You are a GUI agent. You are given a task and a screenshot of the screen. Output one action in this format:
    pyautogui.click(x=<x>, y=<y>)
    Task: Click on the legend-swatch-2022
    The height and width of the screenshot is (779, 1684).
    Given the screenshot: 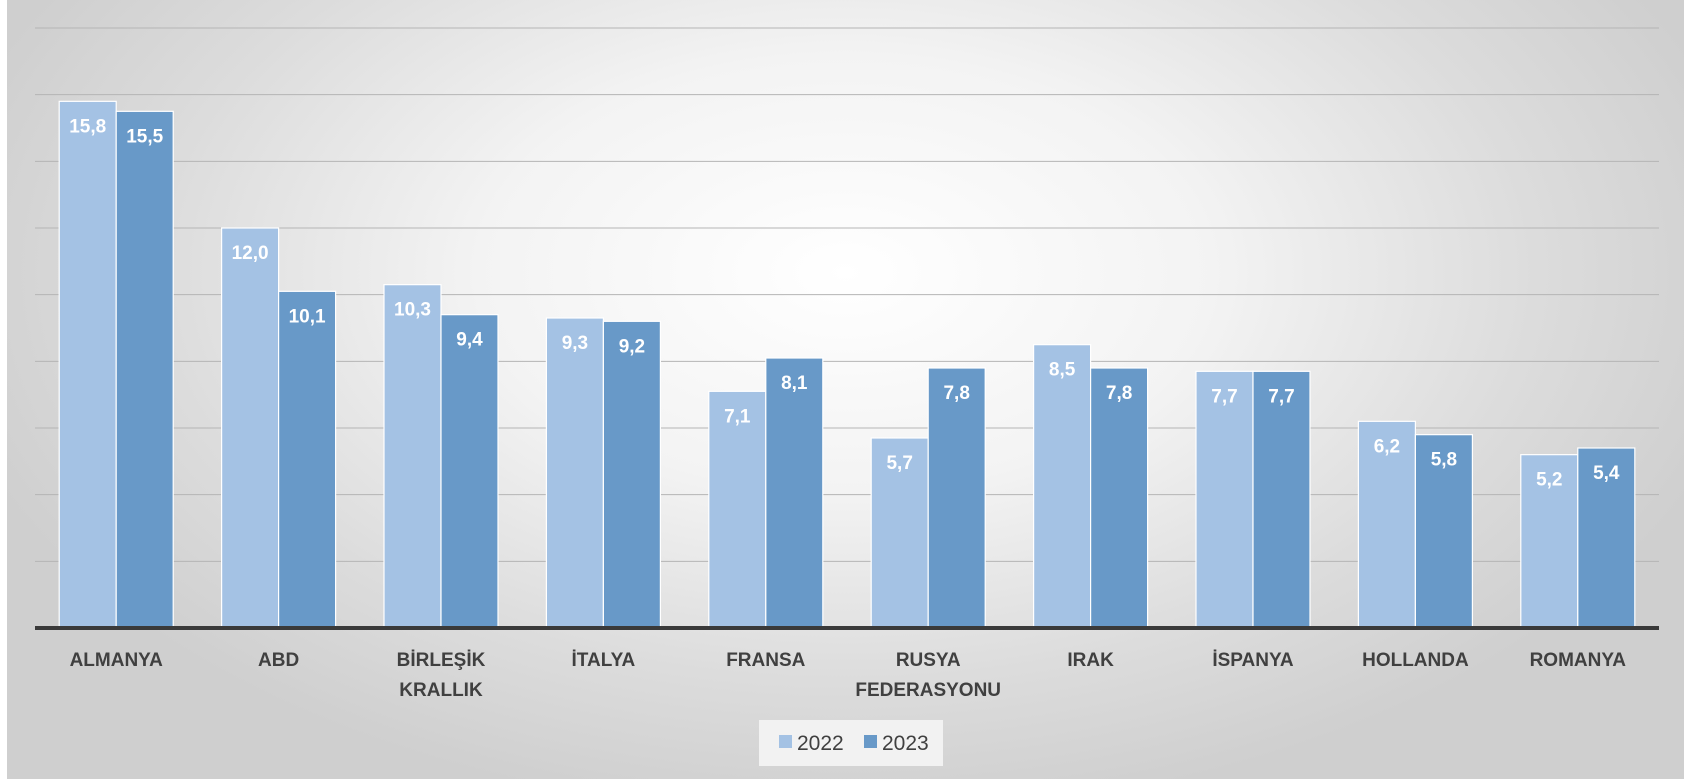 What is the action you would take?
    pyautogui.click(x=785, y=741)
    